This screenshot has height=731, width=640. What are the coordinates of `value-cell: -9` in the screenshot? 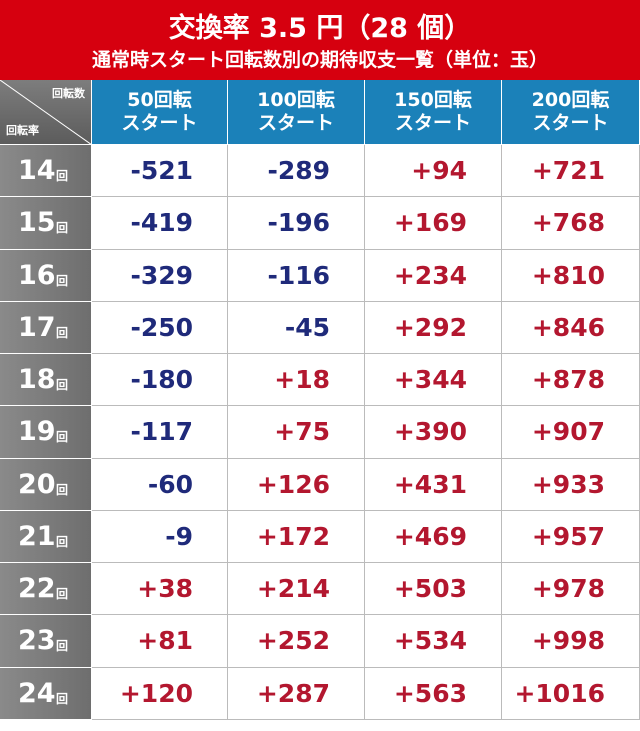 It's located at (160, 537).